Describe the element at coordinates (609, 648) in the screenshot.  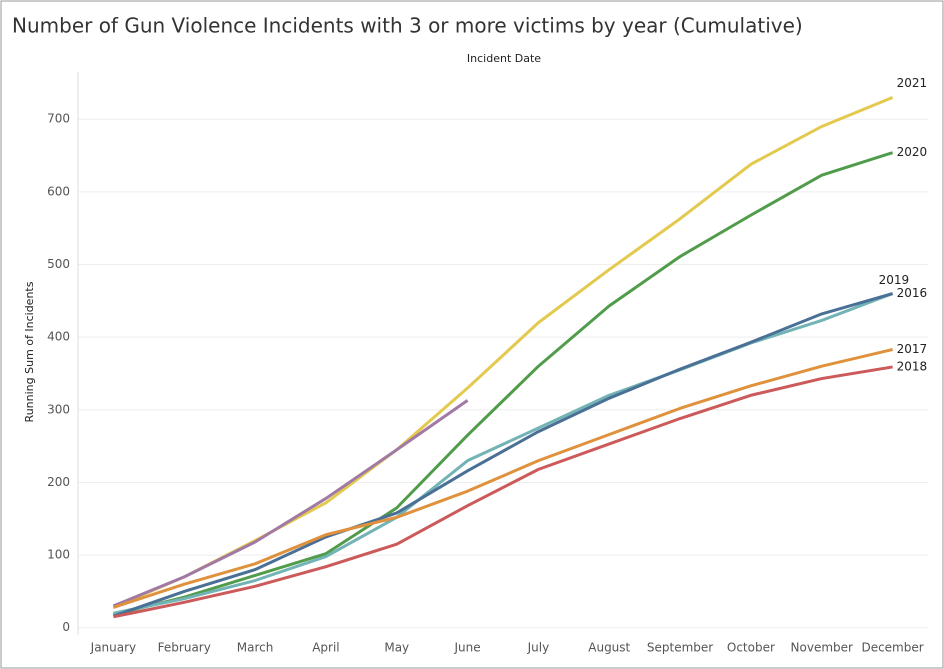
I see `x-tick-label: August` at that location.